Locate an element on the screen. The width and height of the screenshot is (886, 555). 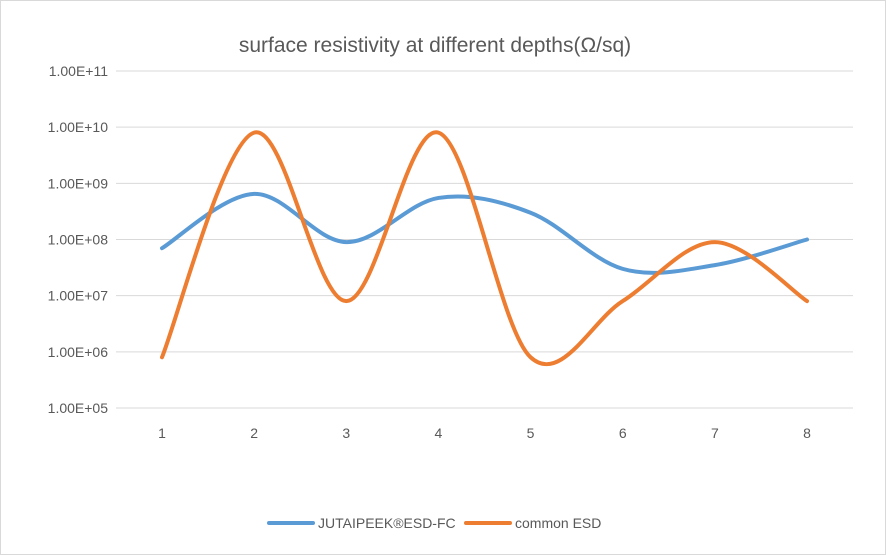
x-tick-label: 4 is located at coordinates (439, 433).